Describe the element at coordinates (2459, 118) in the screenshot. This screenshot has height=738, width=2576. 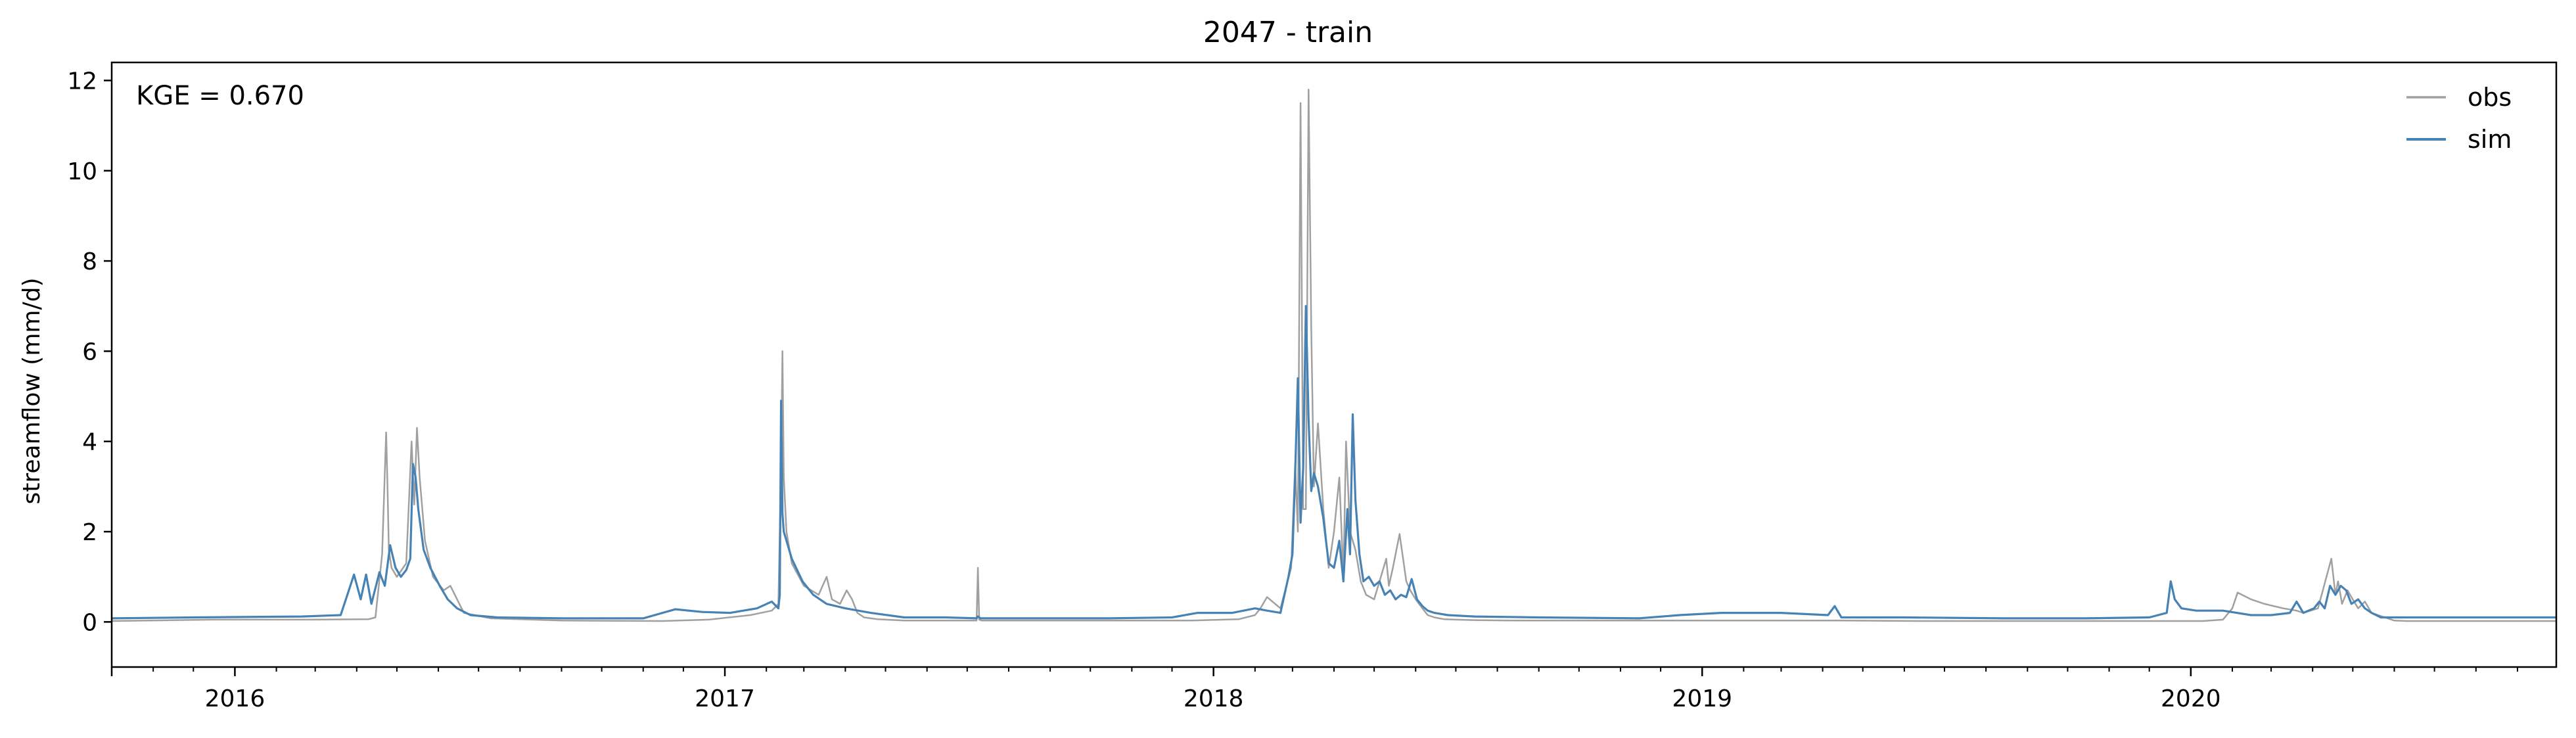
I see `legend: obs sim` at that location.